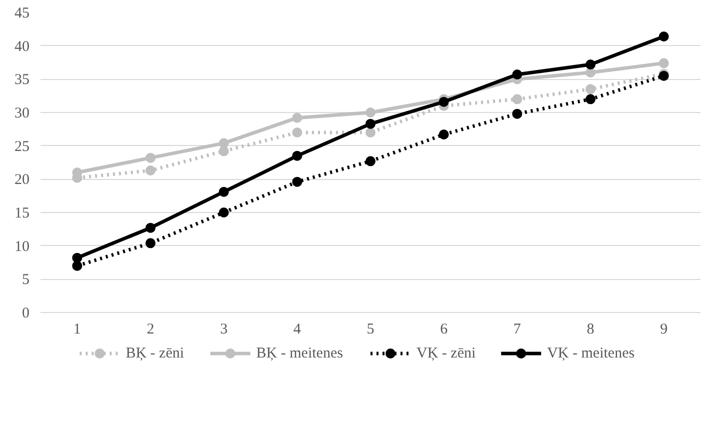  What do you see at coordinates (446, 354) in the screenshot?
I see `legend-label: VĶ - zēni` at bounding box center [446, 354].